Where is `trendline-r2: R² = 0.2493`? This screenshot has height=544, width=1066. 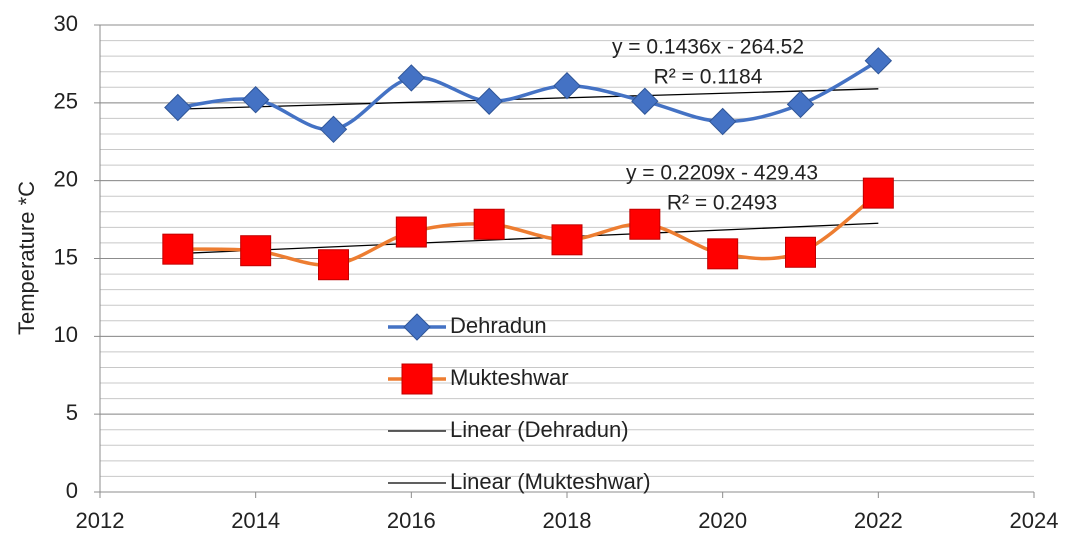 trendline-r2: R² = 0.2493 is located at coordinates (722, 203).